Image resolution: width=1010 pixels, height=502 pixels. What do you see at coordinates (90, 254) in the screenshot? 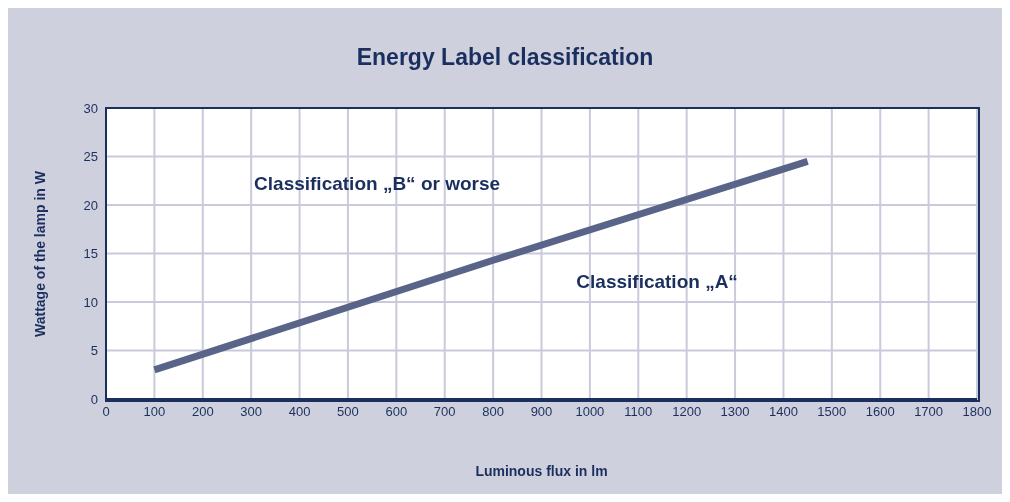
I see `y-tick-label: 15` at bounding box center [90, 254].